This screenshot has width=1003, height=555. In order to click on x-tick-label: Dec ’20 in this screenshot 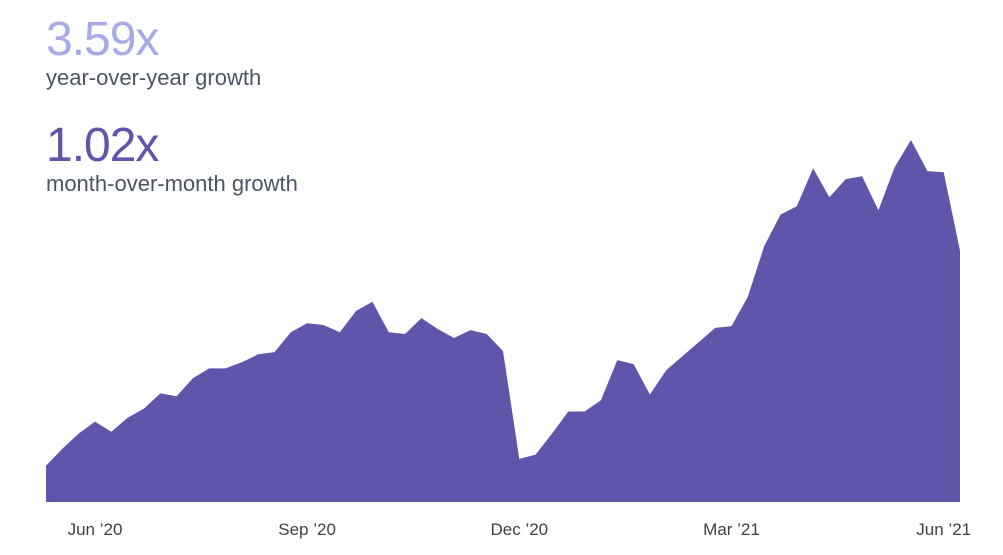, I will do `click(519, 529)`.